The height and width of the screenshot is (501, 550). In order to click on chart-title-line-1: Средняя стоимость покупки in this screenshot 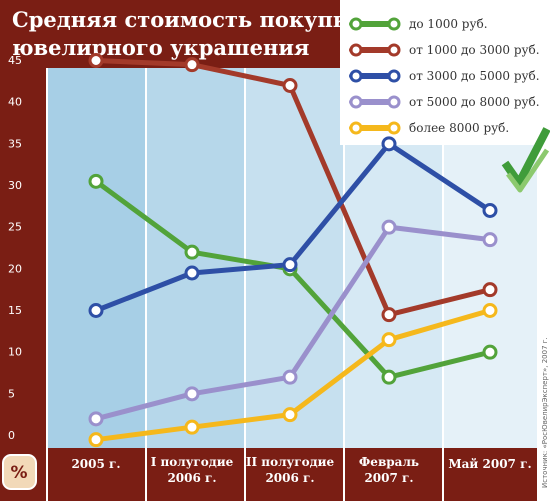, I will do `click(188, 19)`.